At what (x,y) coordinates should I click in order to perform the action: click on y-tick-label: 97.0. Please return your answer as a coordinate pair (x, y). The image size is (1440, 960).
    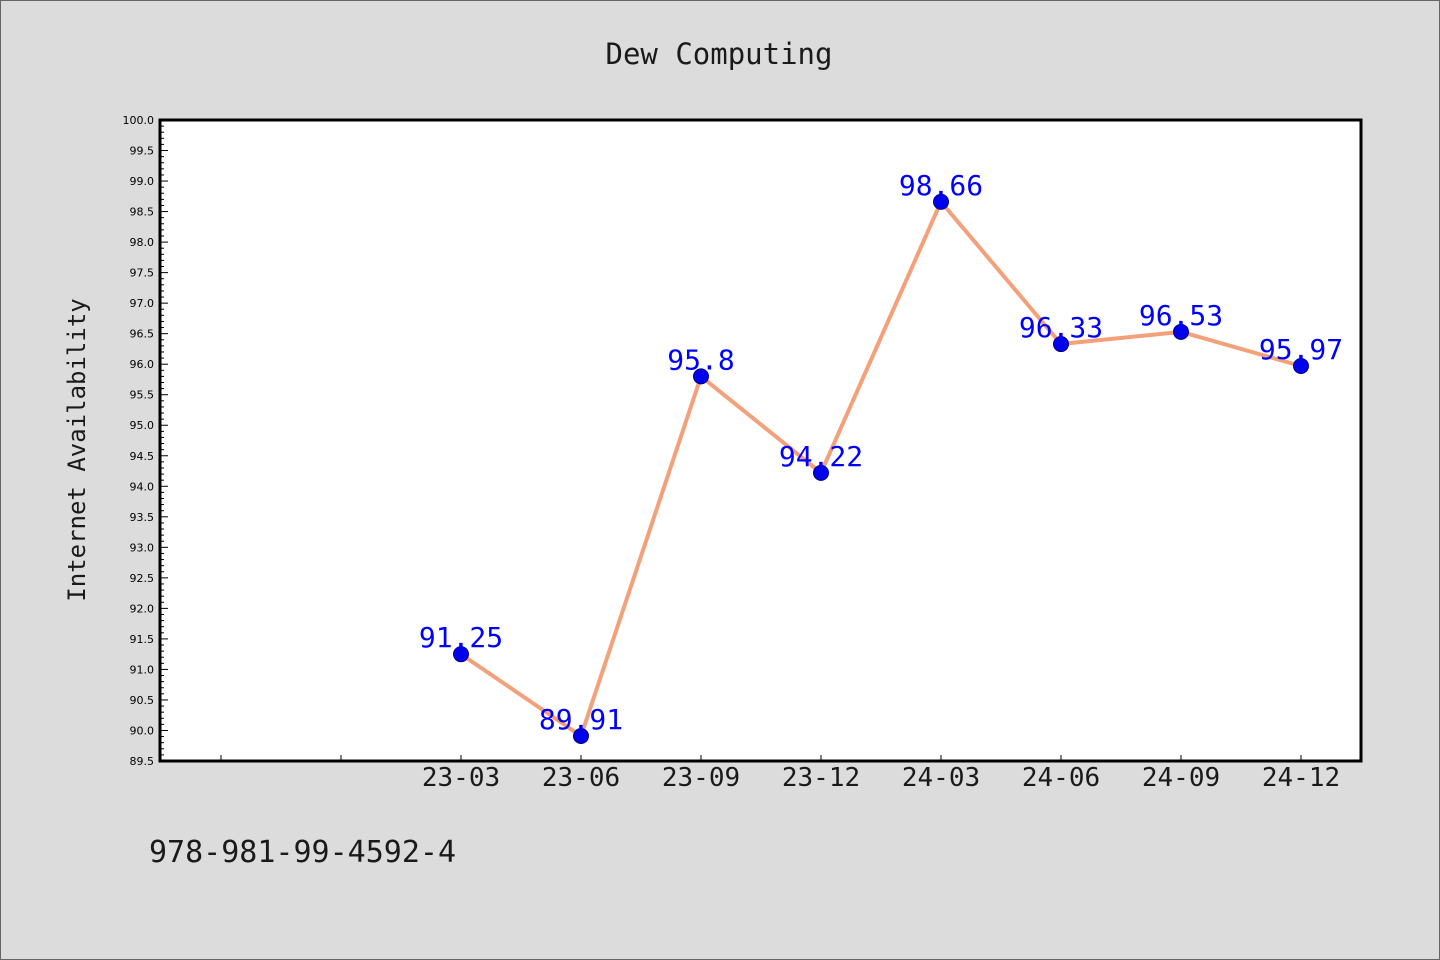
    Looking at the image, I should click on (142, 303).